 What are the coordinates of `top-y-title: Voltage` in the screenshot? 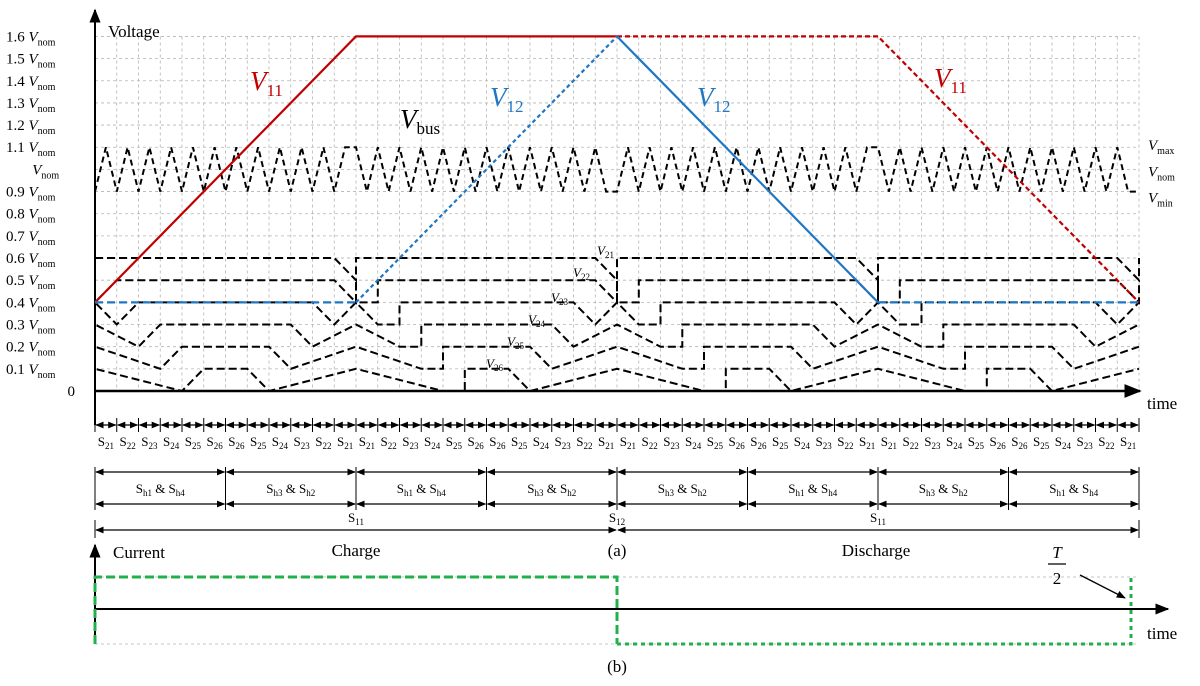 It's located at (134, 31).